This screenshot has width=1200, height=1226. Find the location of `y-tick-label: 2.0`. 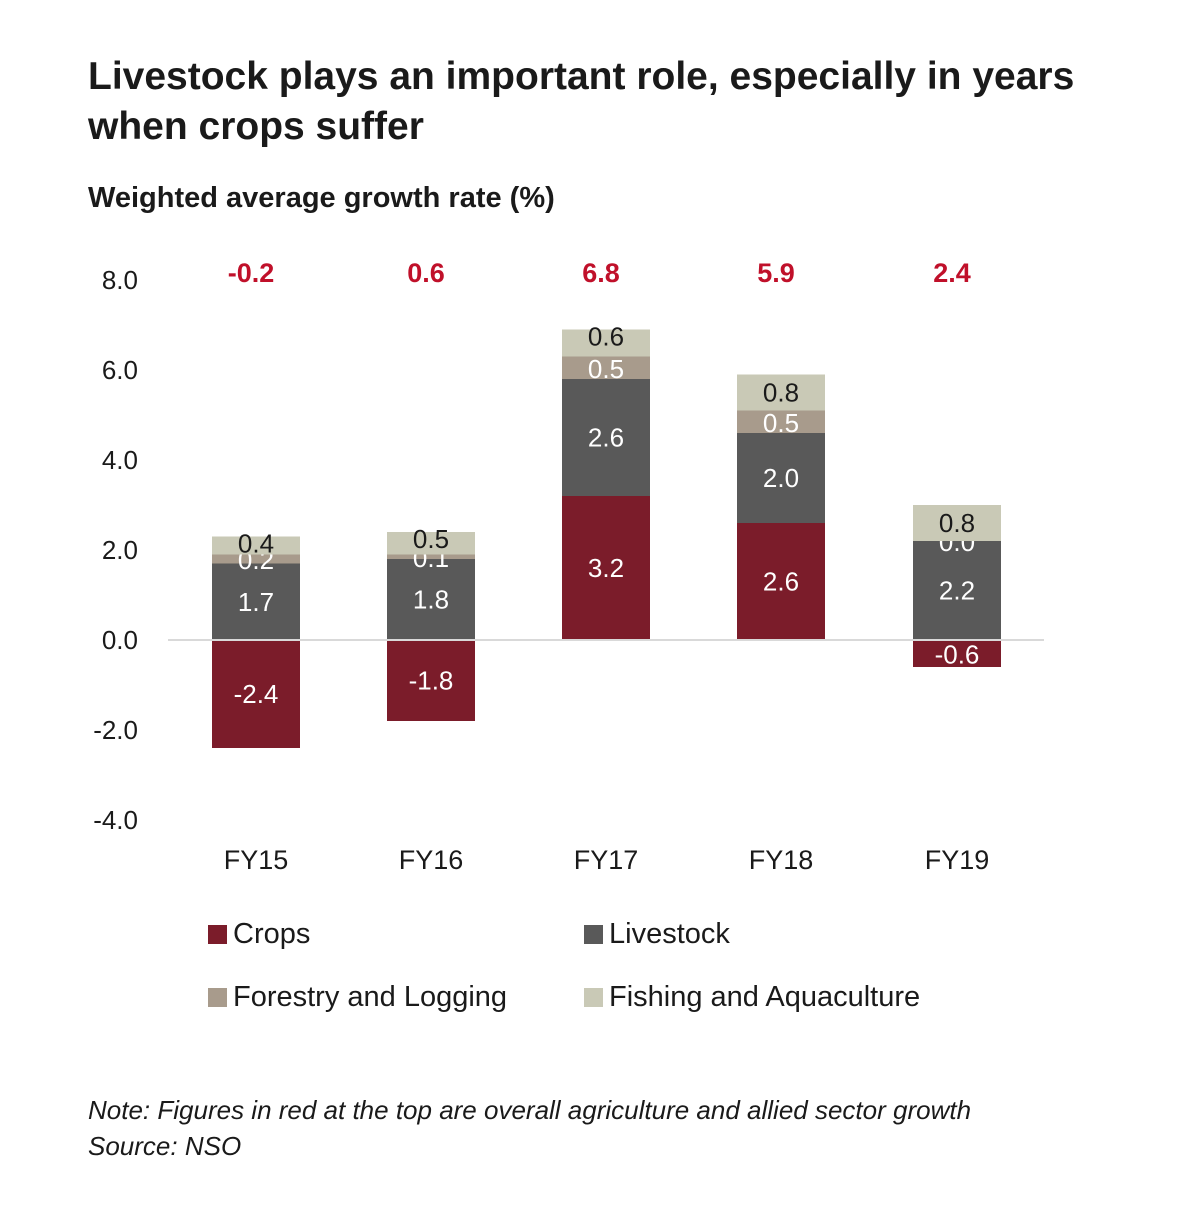

y-tick-label: 2.0 is located at coordinates (120, 550).